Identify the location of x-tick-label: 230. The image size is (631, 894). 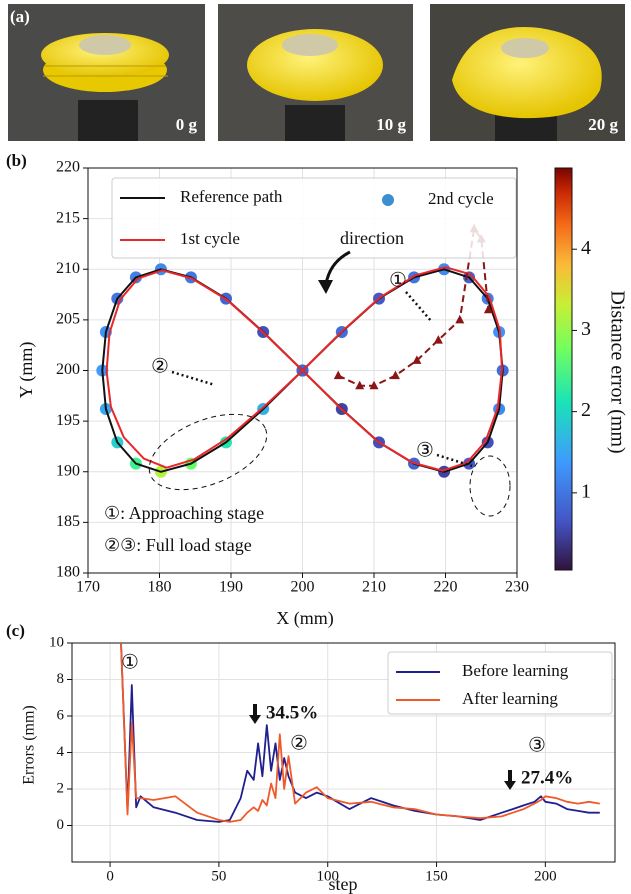
(517, 587).